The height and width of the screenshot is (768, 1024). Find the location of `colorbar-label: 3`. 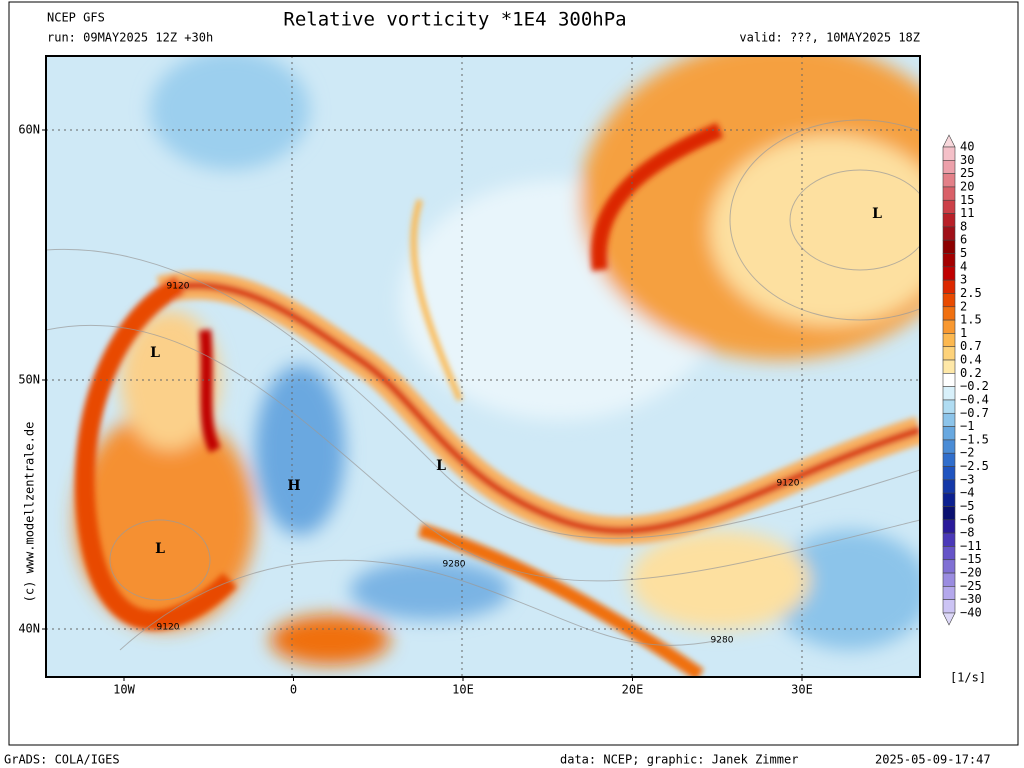

colorbar-label: 3 is located at coordinates (963, 280).